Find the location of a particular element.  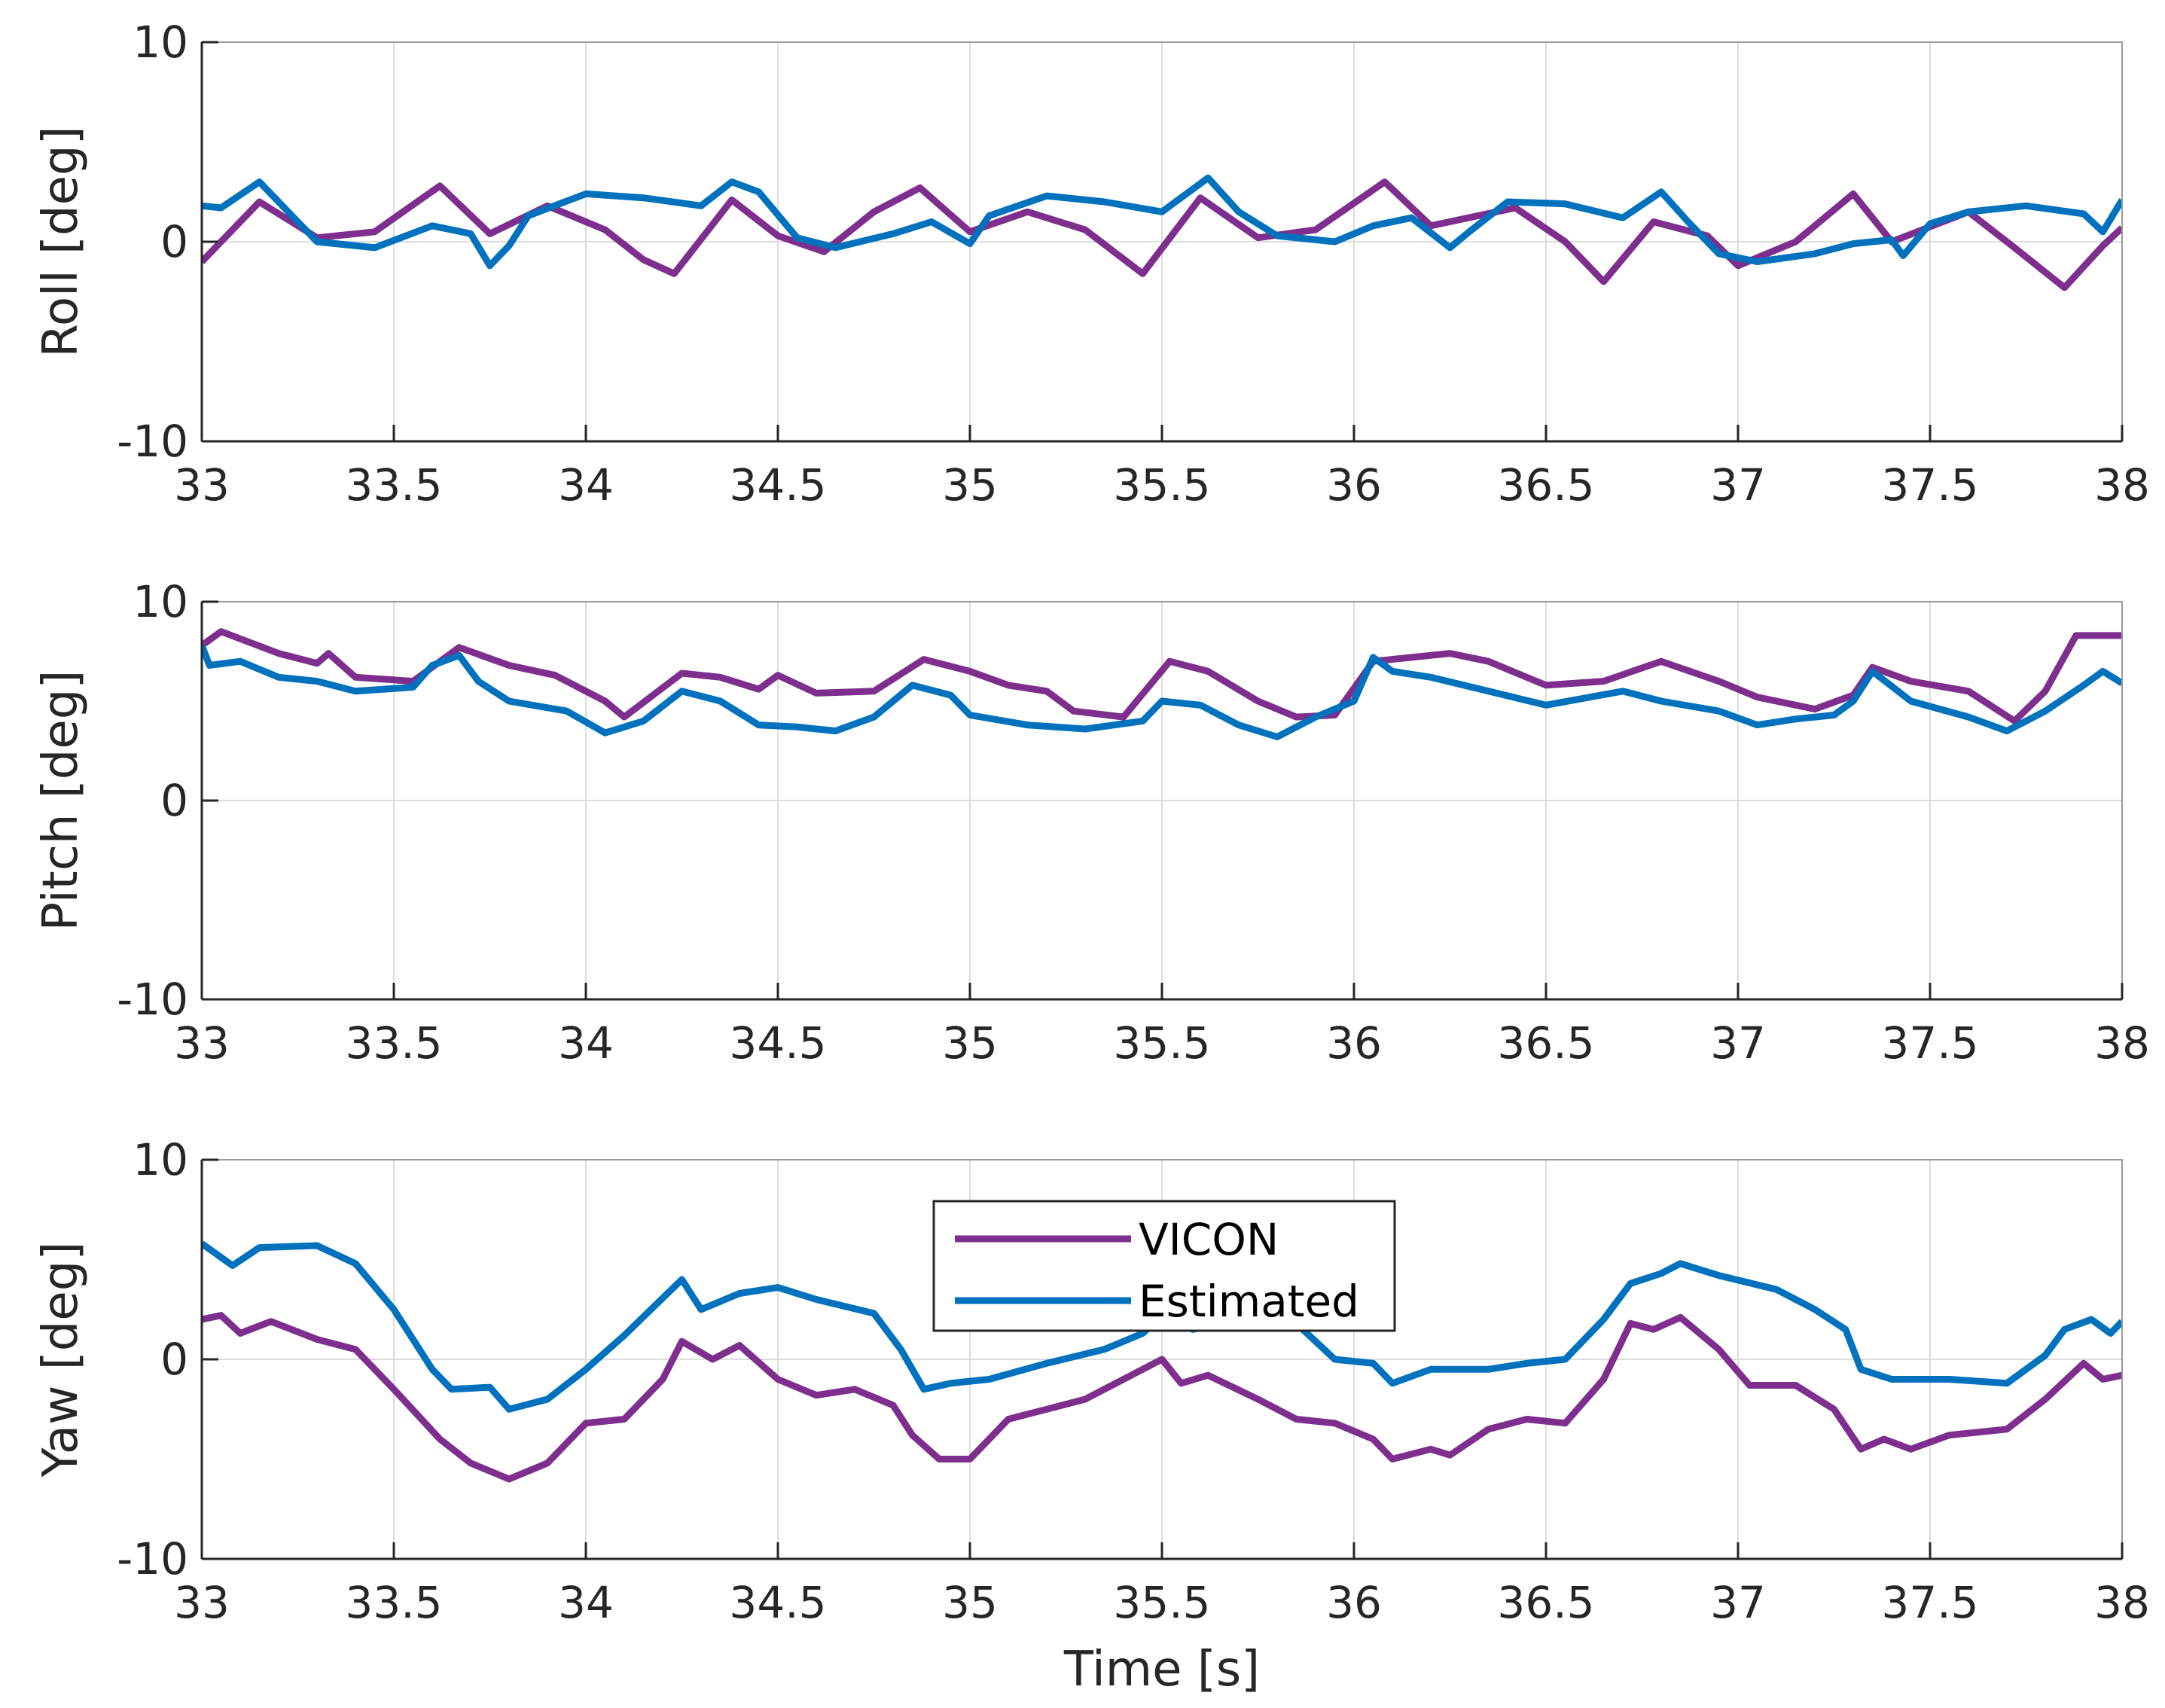

yaw-series-vicon is located at coordinates (1162, 1397).